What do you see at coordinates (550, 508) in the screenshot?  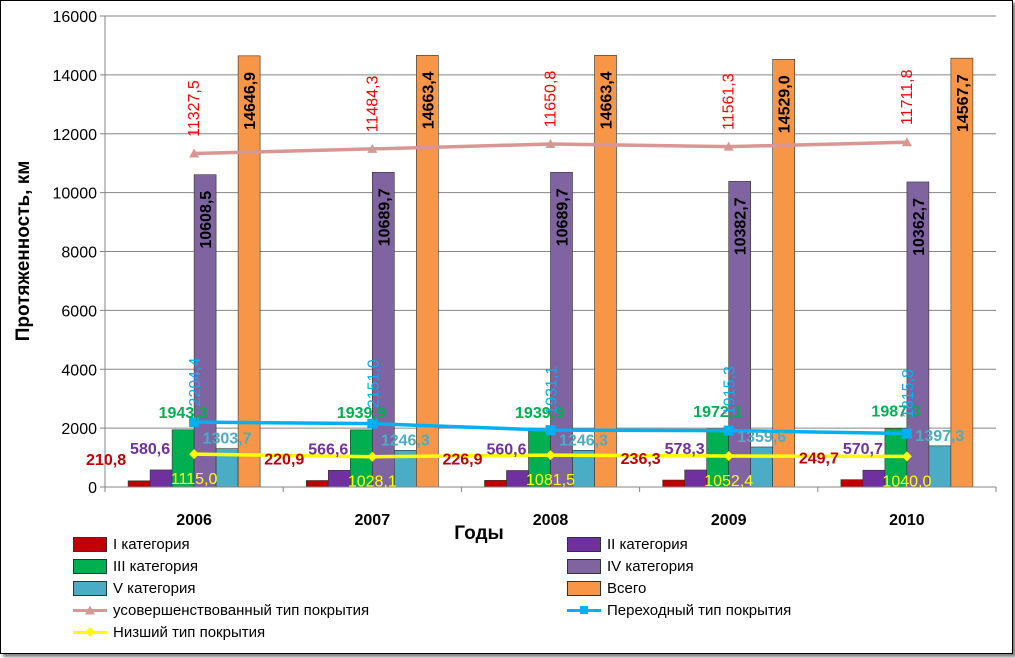 I see `x-axis-ticks: 2006 2007 2008 2009 2010` at bounding box center [550, 508].